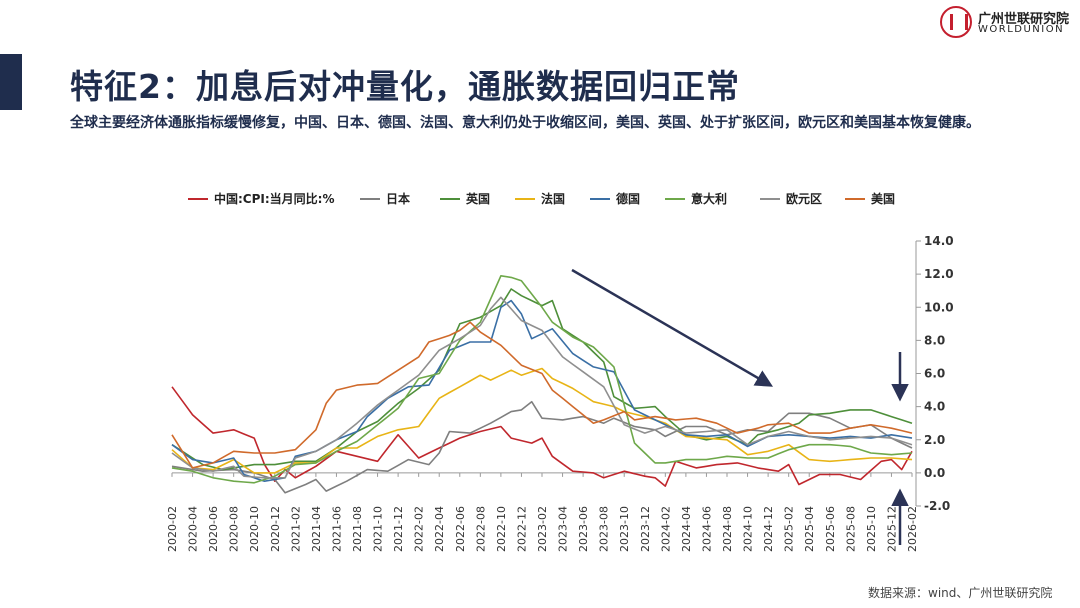 This screenshot has height=608, width=1080. What do you see at coordinates (665, 529) in the screenshot?
I see `x-tick-label: 2024-02` at bounding box center [665, 529].